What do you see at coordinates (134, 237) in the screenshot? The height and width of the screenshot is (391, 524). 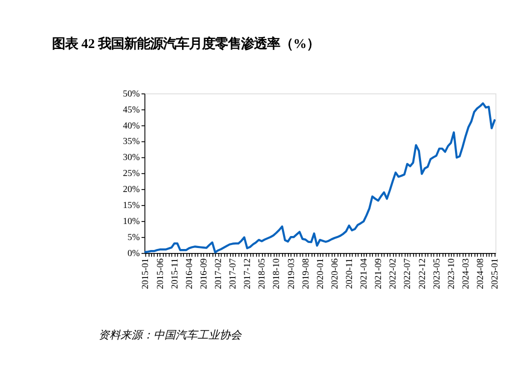 I see `y-tick-label: 5%` at bounding box center [134, 237].